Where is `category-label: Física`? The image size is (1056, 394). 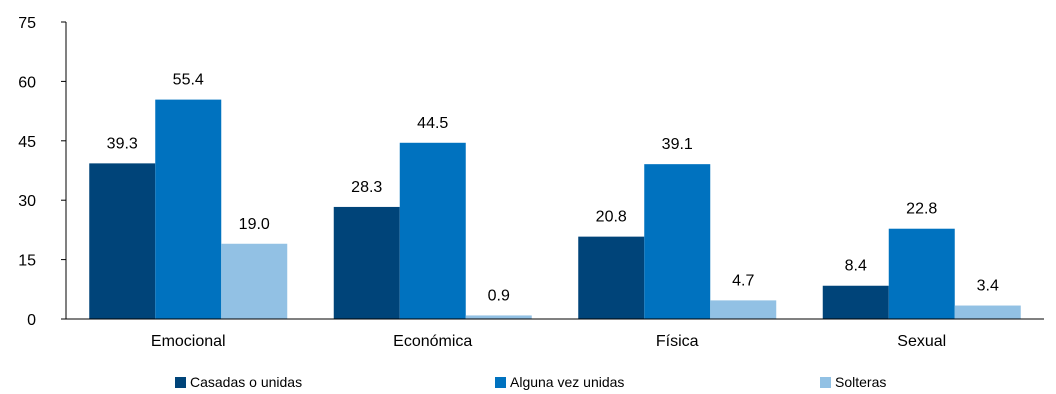 category-label: Física is located at coordinates (677, 341).